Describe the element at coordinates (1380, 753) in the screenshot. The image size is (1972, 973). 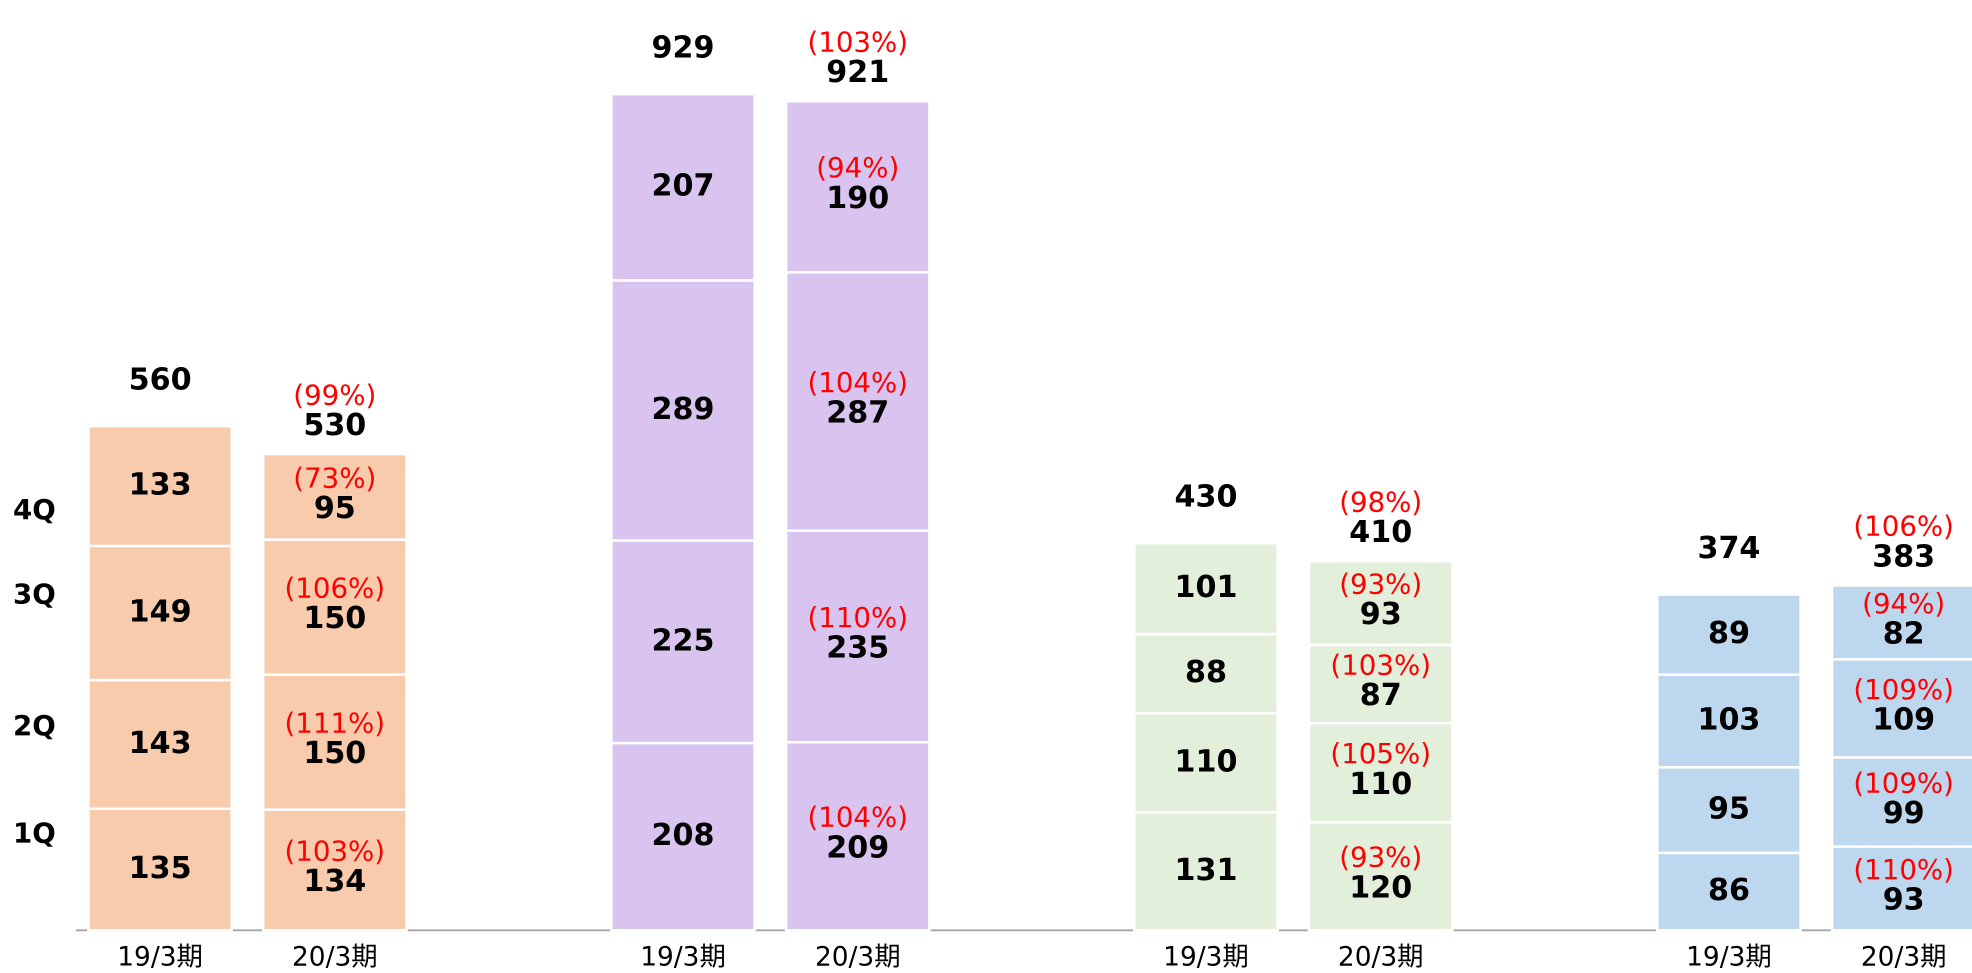
I see `ratio-label: (105%)` at that location.